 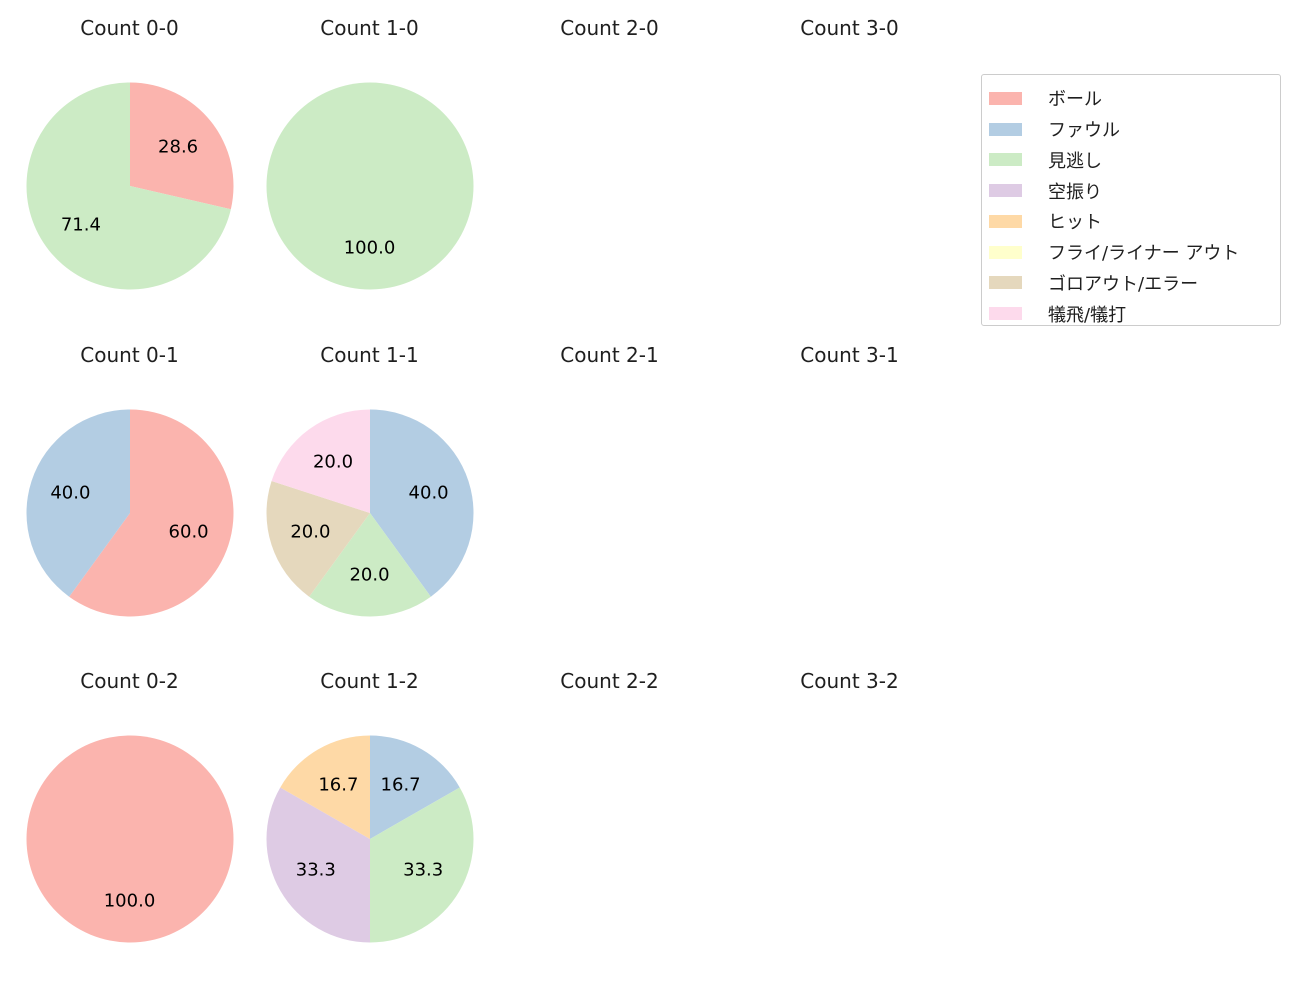 What do you see at coordinates (369, 248) in the screenshot?
I see `pct-label-count-1-0-looking: 100.0` at bounding box center [369, 248].